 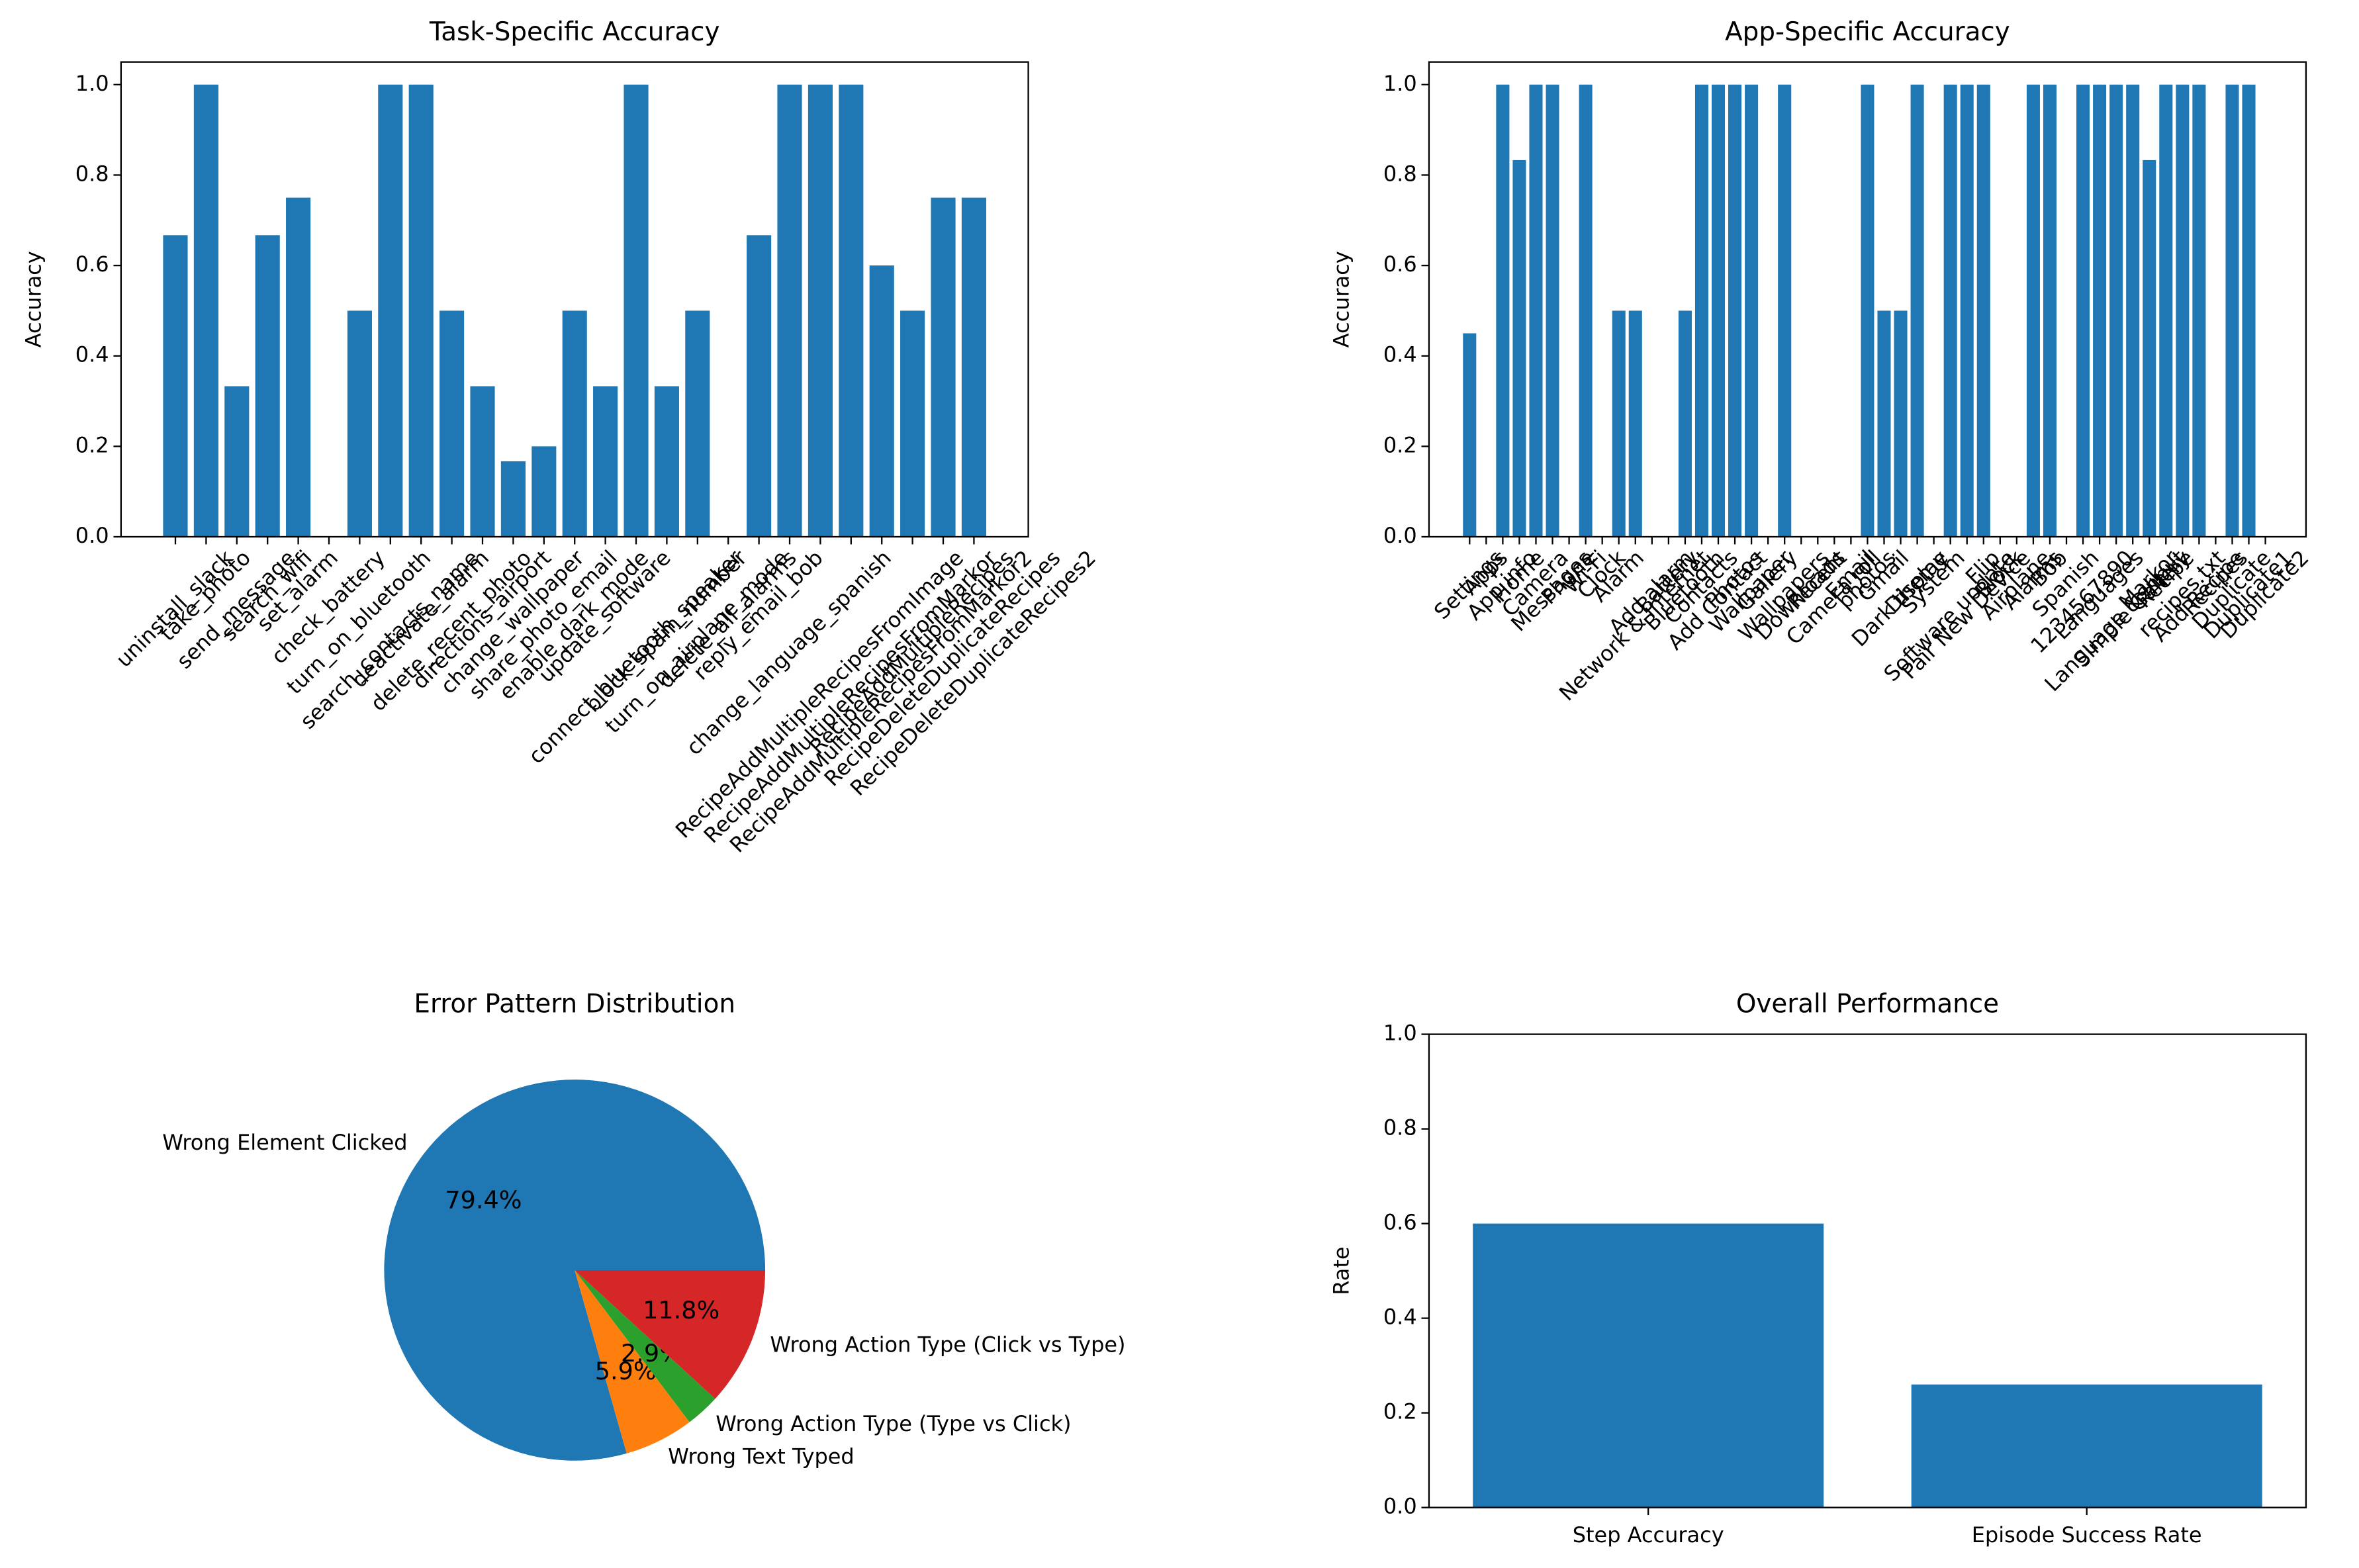 What do you see at coordinates (1868, 32) in the screenshot?
I see `chart-title: App-Specific Accuracy` at bounding box center [1868, 32].